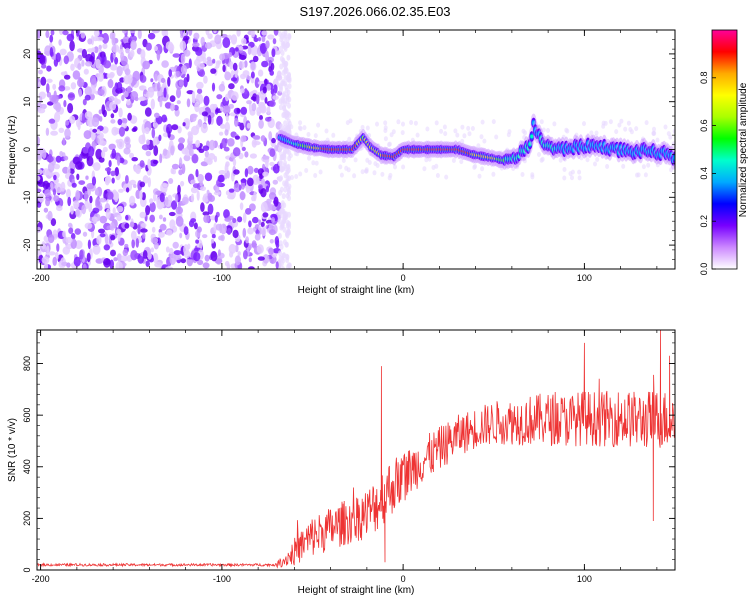 The height and width of the screenshot is (600, 750). Describe the element at coordinates (403, 278) in the screenshot. I see `spectrogram-x-tick-label: 0` at that location.